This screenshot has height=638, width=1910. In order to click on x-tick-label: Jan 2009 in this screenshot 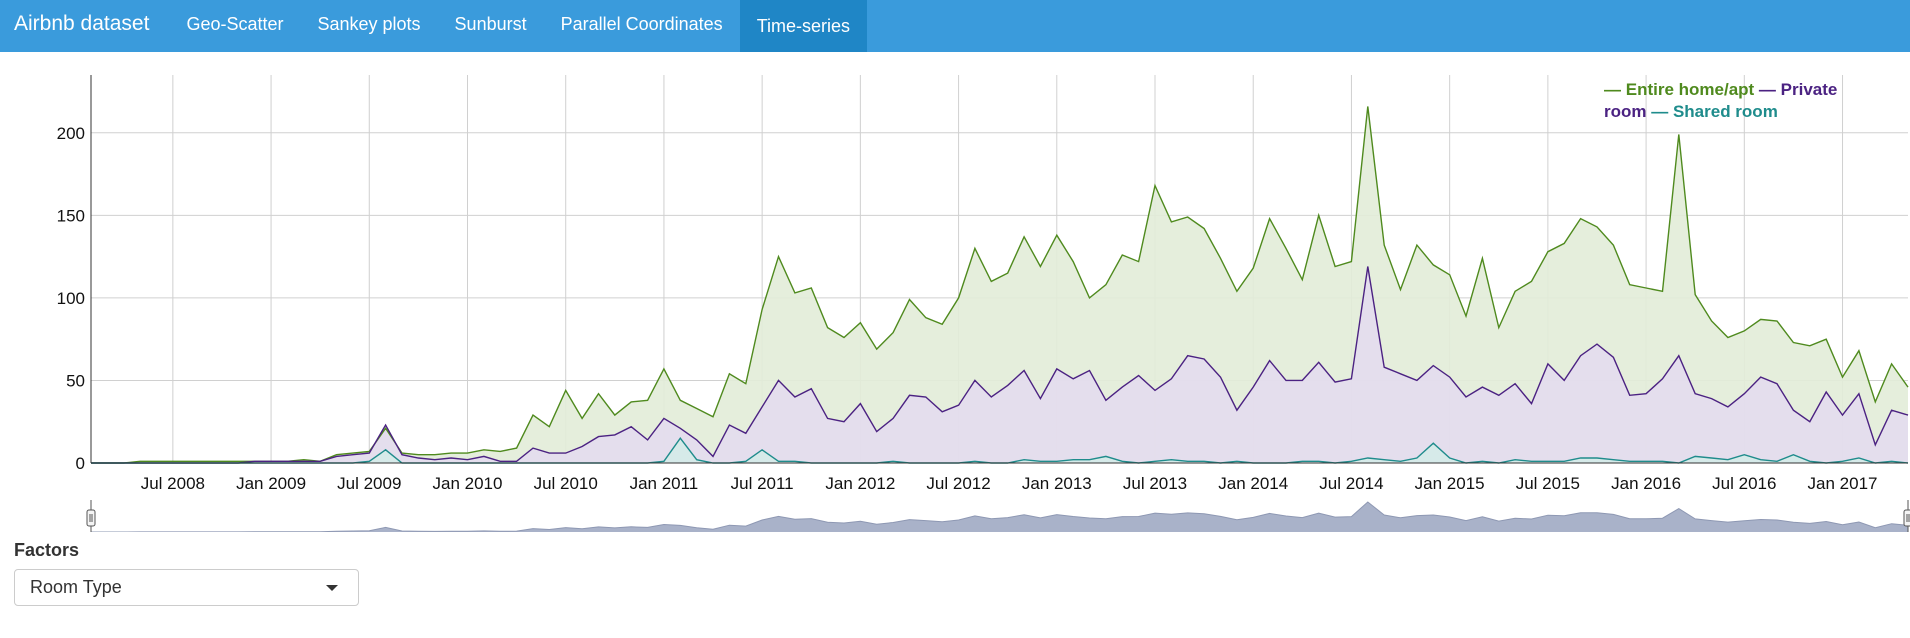, I will do `click(271, 483)`.